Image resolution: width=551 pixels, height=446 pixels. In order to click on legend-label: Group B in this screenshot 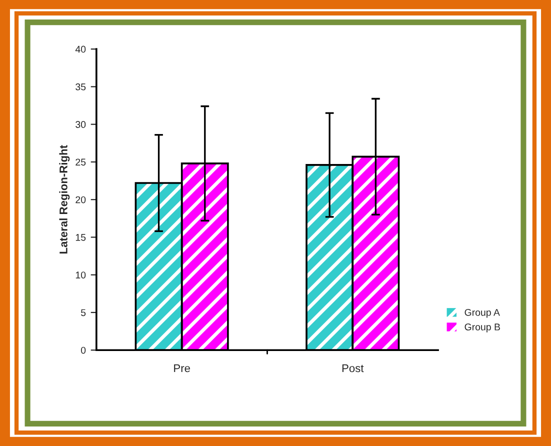, I will do `click(482, 328)`.